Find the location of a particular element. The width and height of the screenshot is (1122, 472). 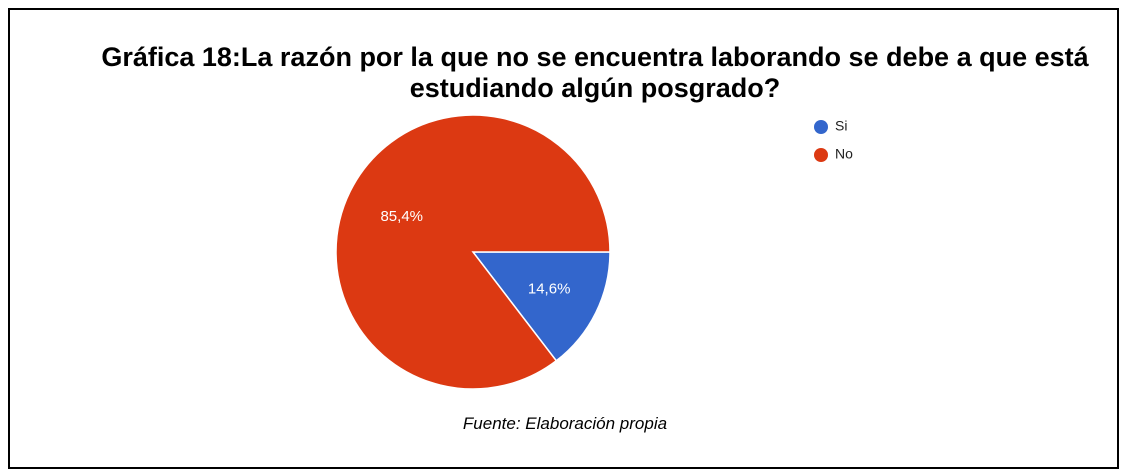

legend-label: No is located at coordinates (844, 154).